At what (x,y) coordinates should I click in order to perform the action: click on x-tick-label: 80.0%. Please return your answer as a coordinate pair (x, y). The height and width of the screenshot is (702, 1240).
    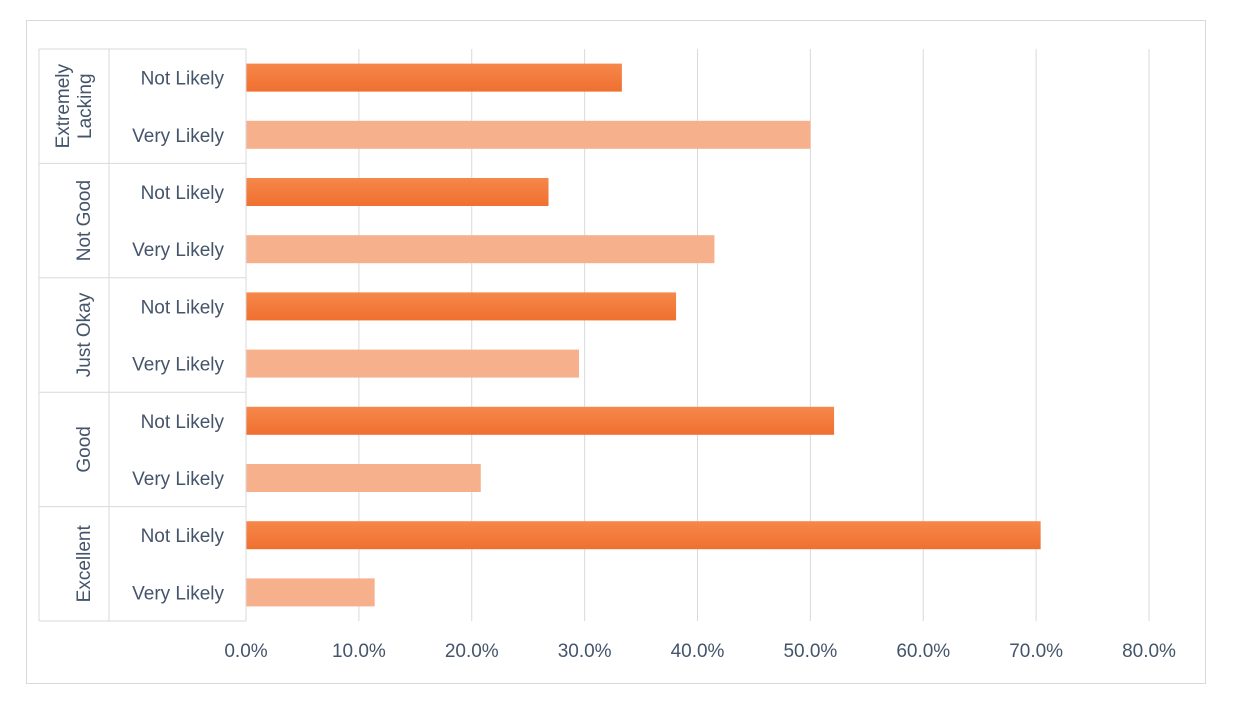
    Looking at the image, I should click on (1149, 651).